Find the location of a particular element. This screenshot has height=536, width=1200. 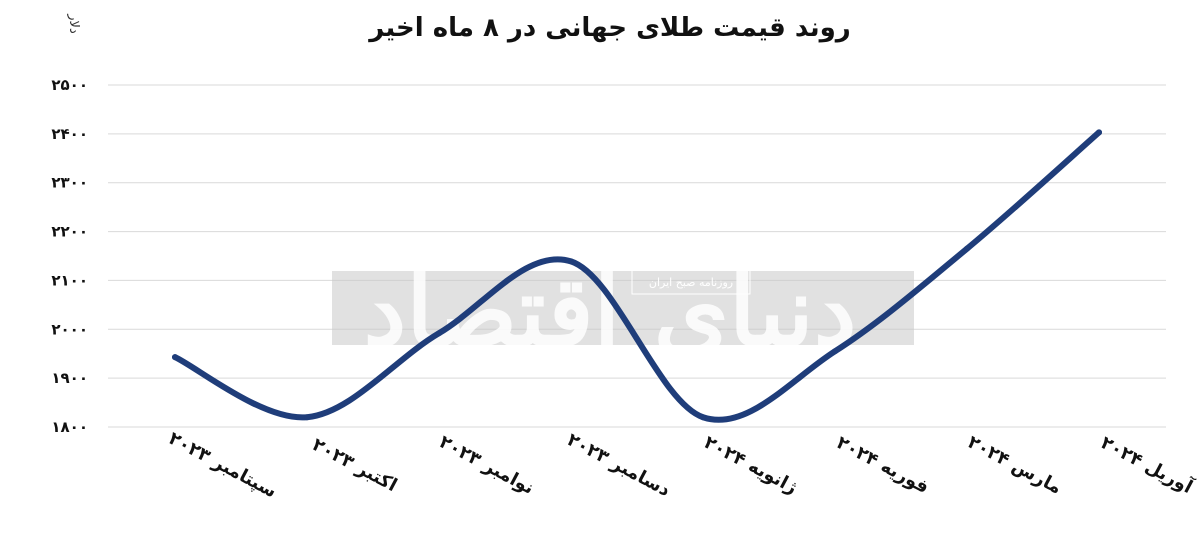

watermark: دنیای اقتصاد روزنامه صبح ایران is located at coordinates (623, 311).